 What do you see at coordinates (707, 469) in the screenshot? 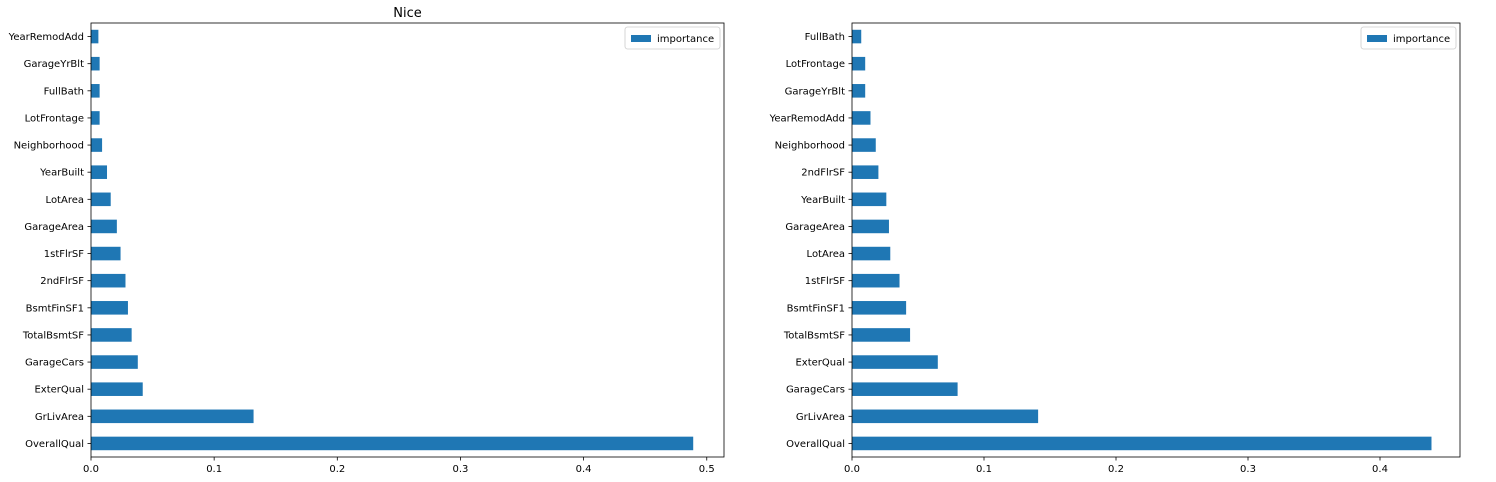
I see `x-tick-label: 0.5` at bounding box center [707, 469].